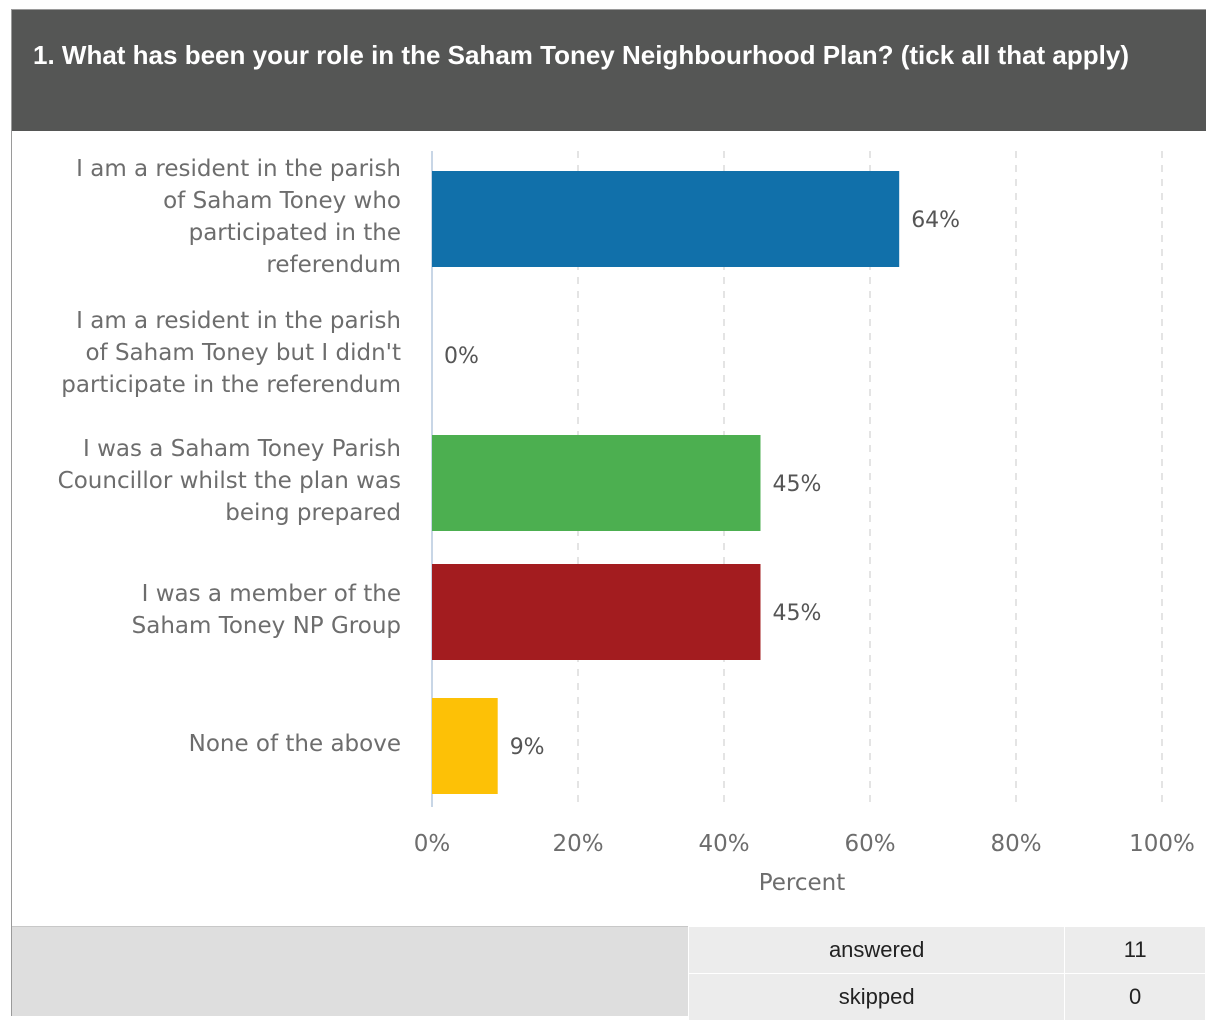 The image size is (1206, 1021). What do you see at coordinates (797, 613) in the screenshot?
I see `bar-value-label-4: 45%` at bounding box center [797, 613].